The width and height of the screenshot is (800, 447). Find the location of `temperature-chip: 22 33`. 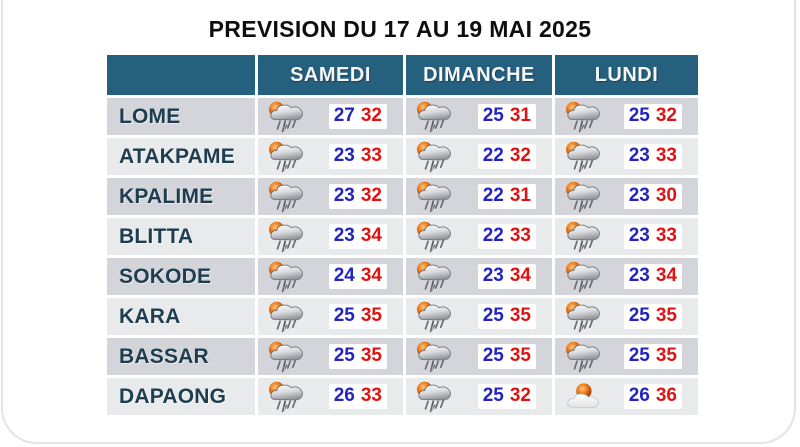

temperature-chip: 22 33 is located at coordinates (506, 236).